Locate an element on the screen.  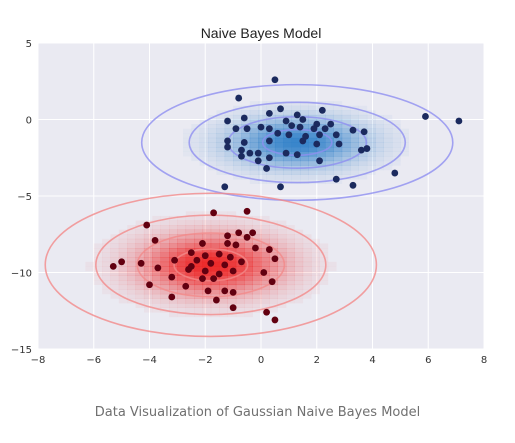
x-tick-label: −8 is located at coordinates (38, 360).